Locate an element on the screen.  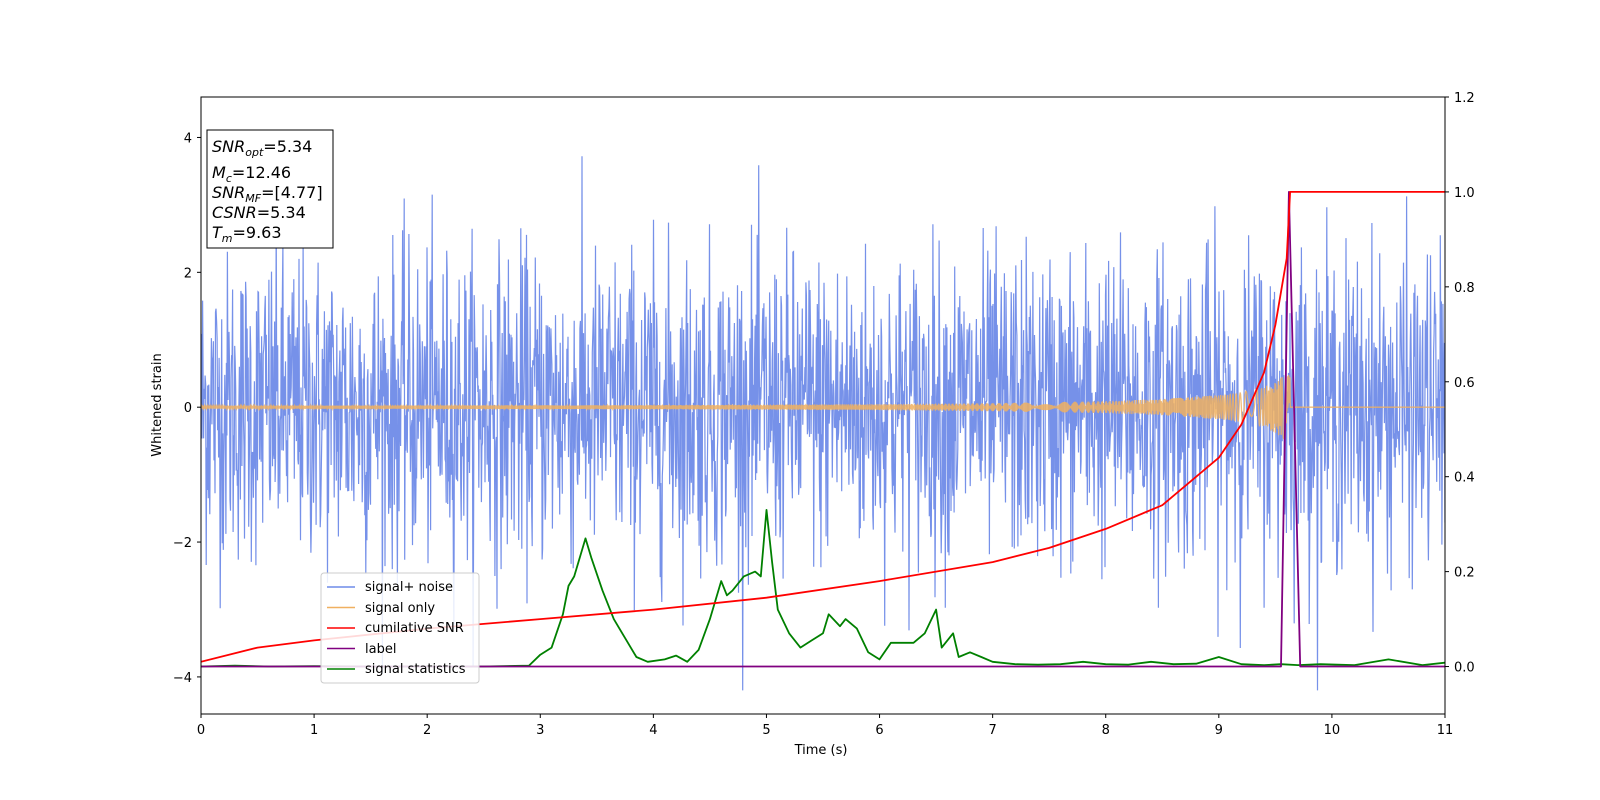
legend-label-signal-only: signal only is located at coordinates (400, 608).